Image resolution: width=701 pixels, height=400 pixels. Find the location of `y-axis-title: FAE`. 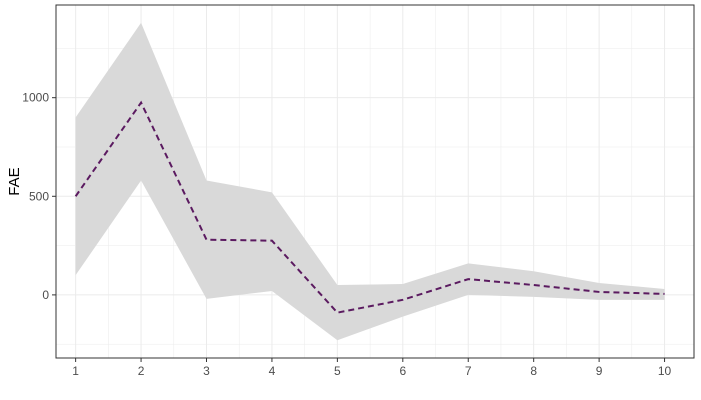

y-axis-title: FAE is located at coordinates (14, 181).